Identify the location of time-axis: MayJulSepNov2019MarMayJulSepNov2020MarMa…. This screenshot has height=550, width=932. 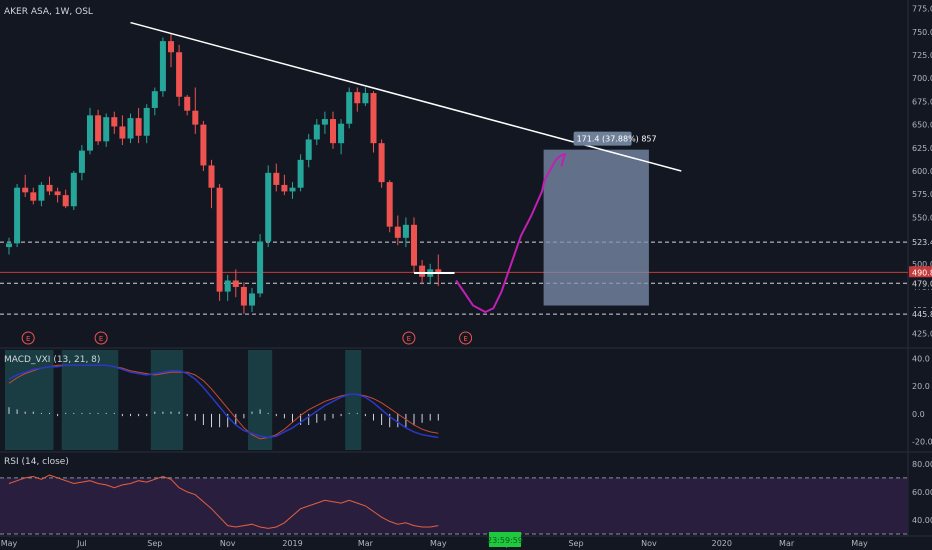
(434, 543).